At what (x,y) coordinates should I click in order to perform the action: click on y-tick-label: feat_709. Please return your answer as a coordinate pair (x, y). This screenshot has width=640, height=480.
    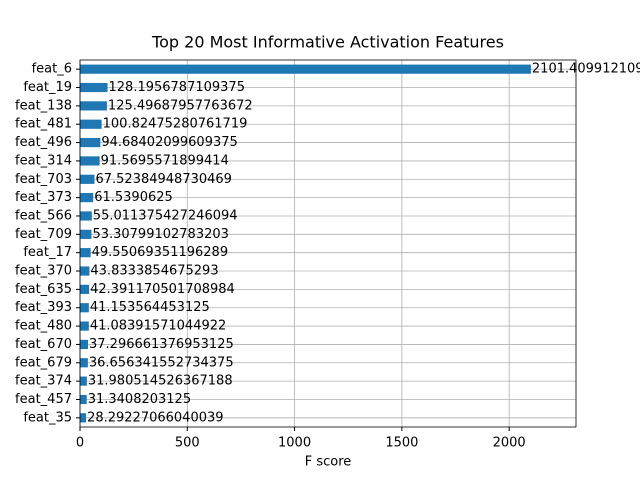
    Looking at the image, I should click on (43, 234).